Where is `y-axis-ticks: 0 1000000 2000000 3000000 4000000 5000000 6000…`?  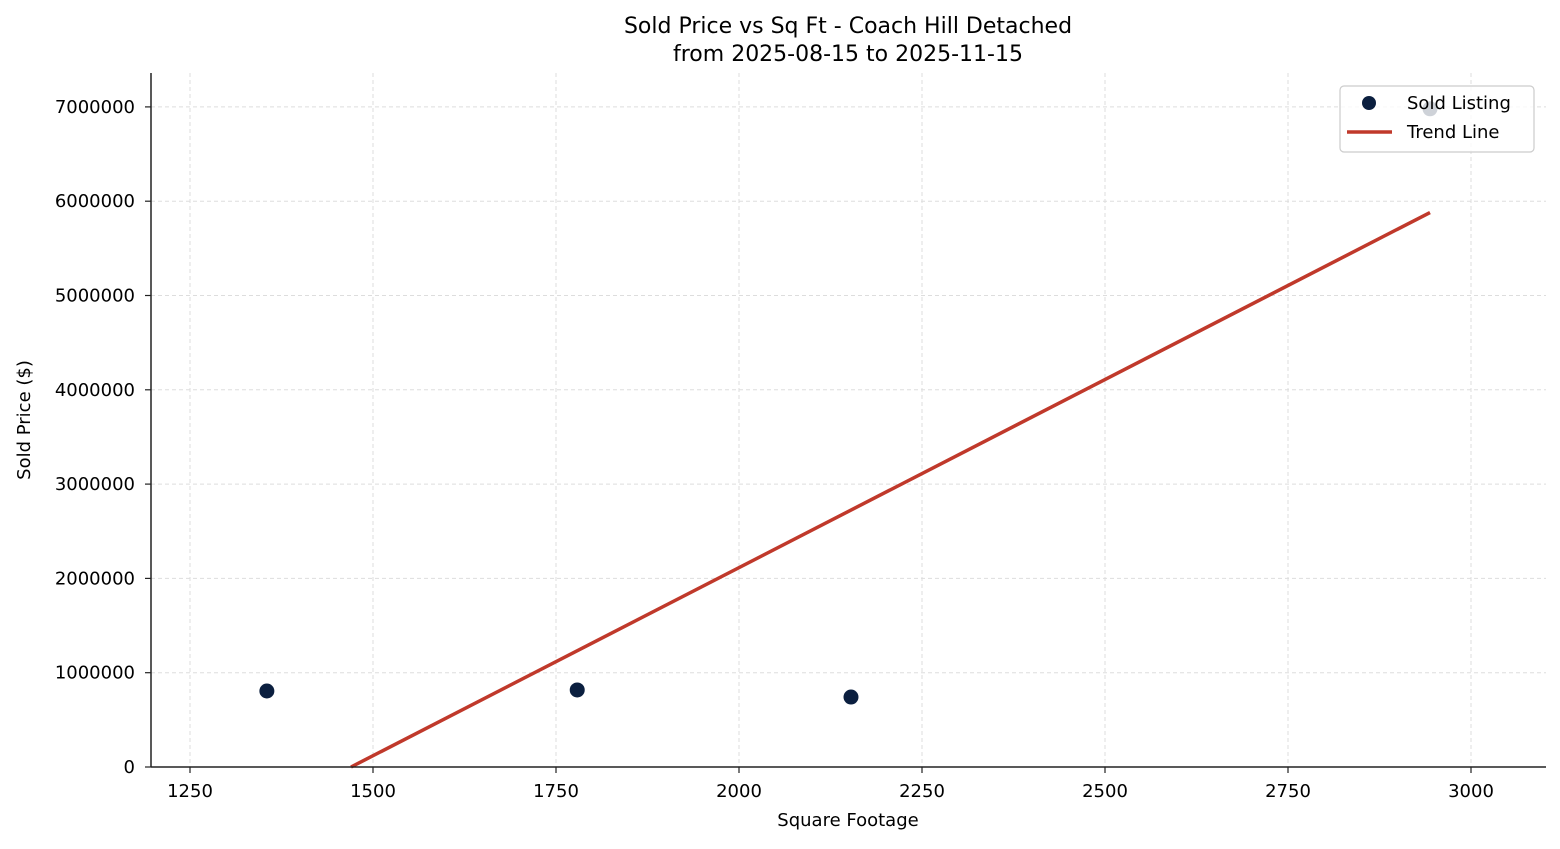
y-axis-ticks: 0 1000000 2000000 3000000 4000000 5000000 6000… is located at coordinates (103, 437).